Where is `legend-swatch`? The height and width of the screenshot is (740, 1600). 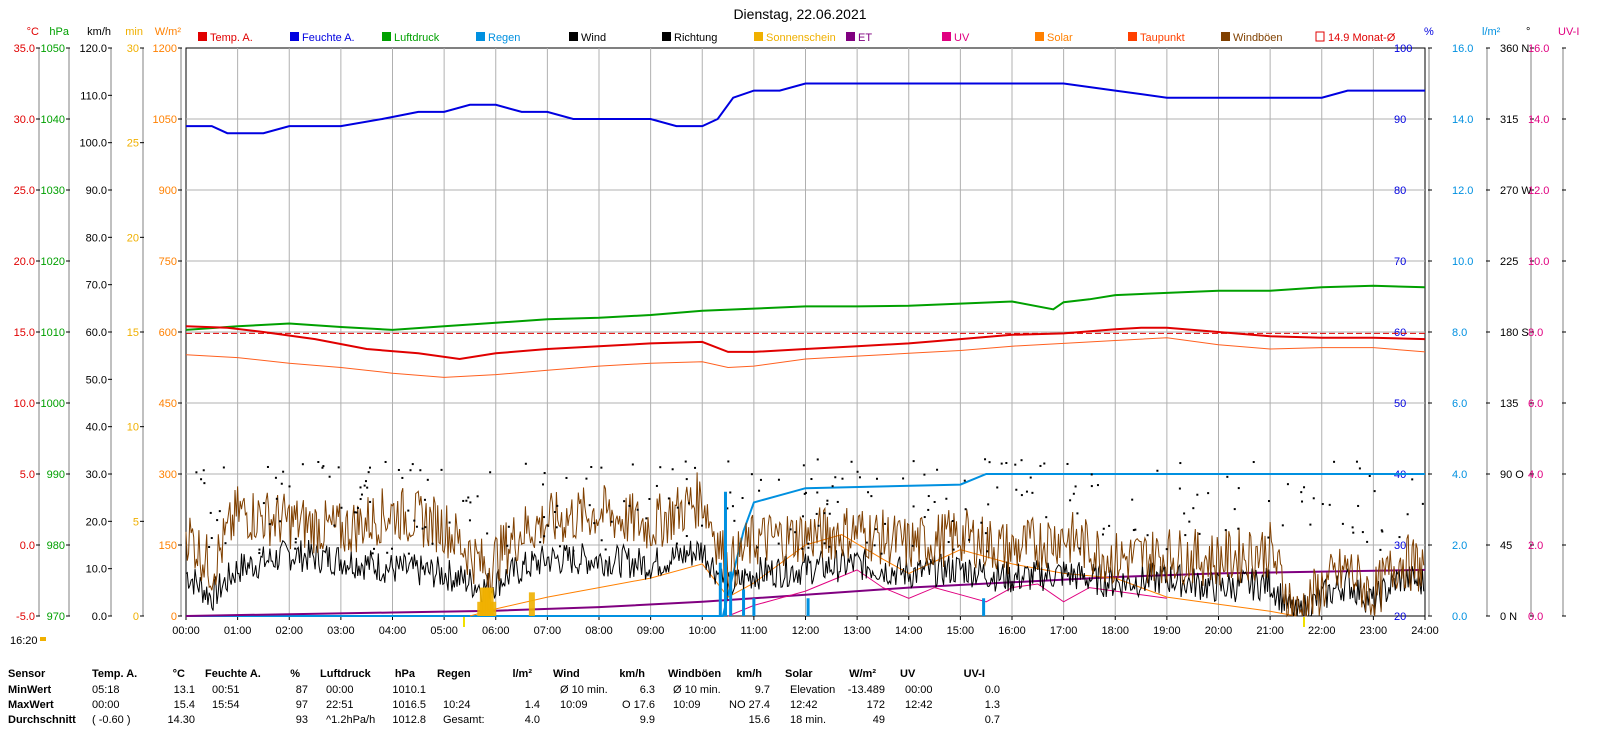 legend-swatch is located at coordinates (1225, 36).